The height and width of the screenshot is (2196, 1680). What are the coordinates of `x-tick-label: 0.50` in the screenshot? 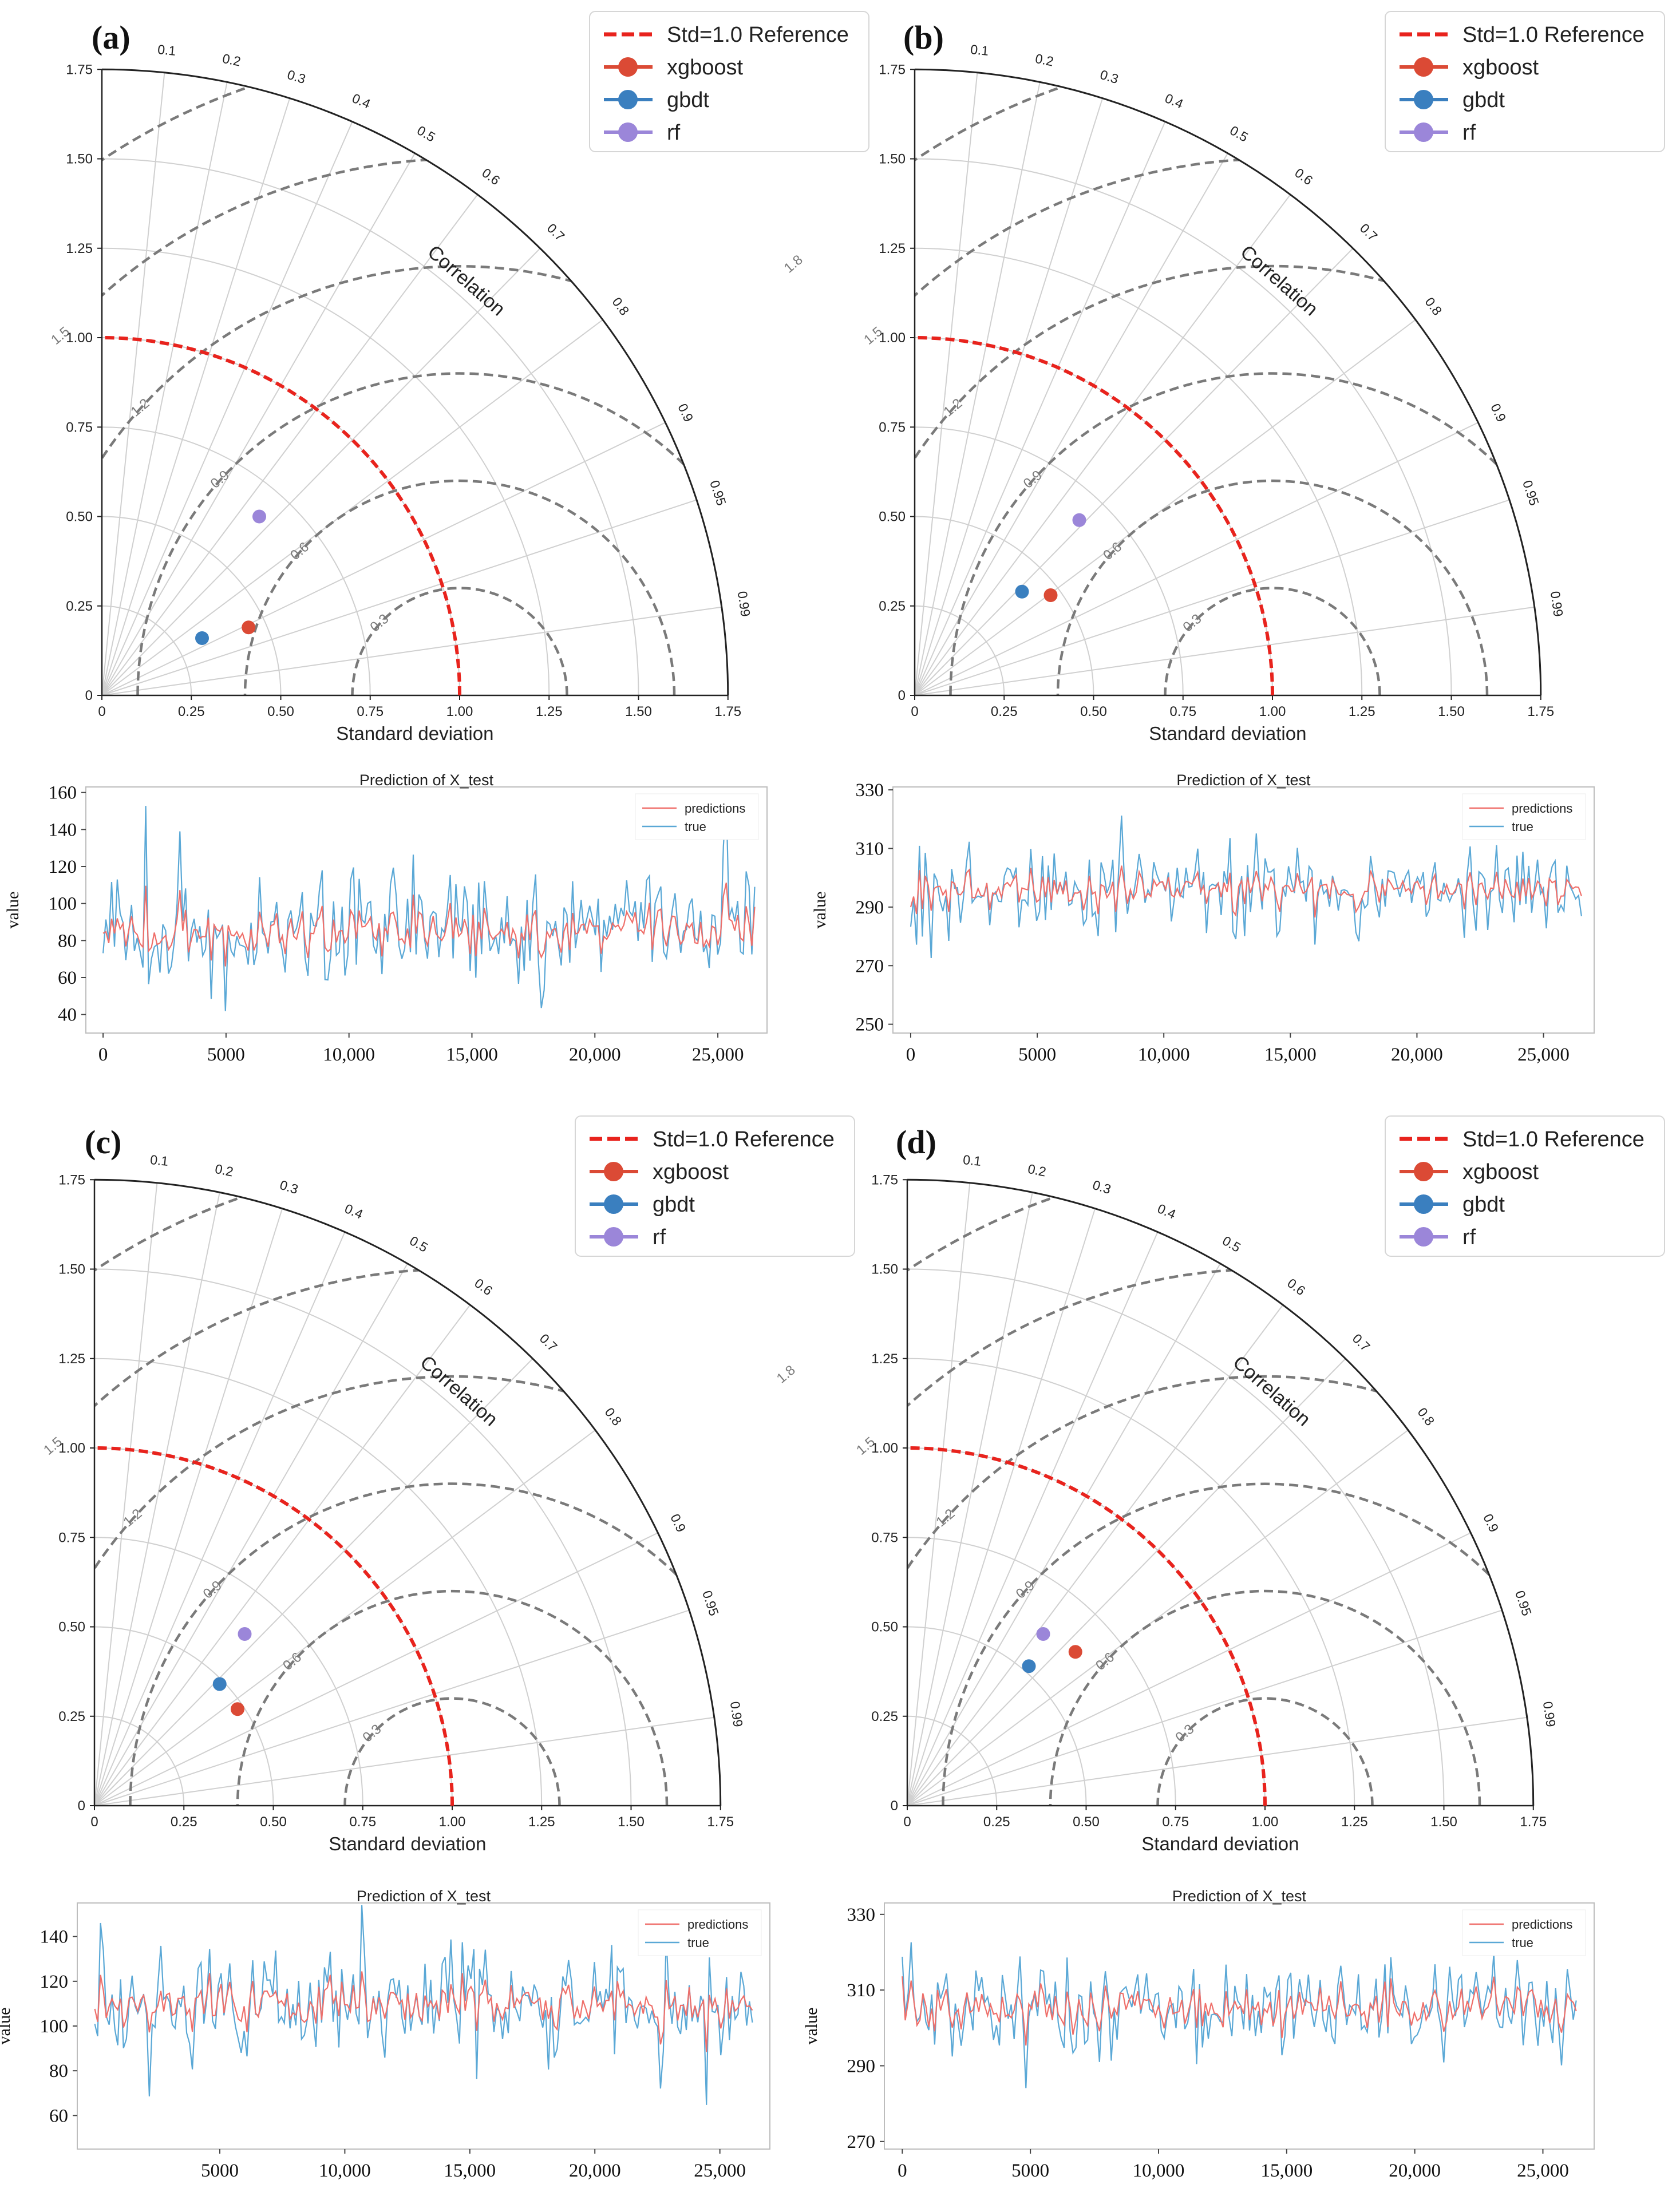 It's located at (273, 1822).